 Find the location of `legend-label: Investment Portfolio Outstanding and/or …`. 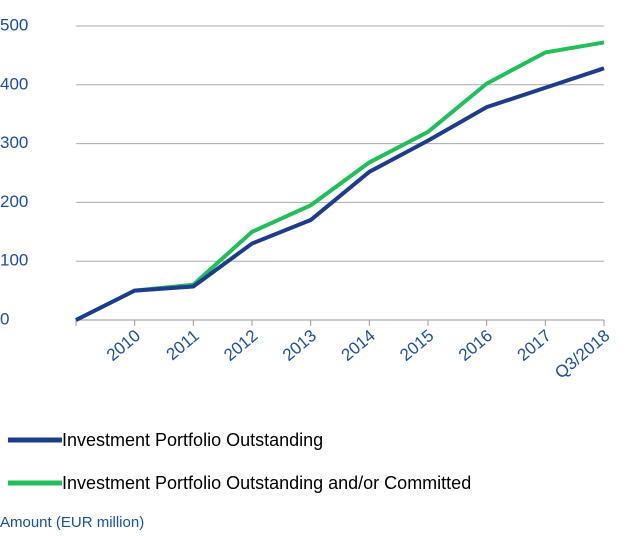

legend-label: Investment Portfolio Outstanding and/or … is located at coordinates (266, 483).